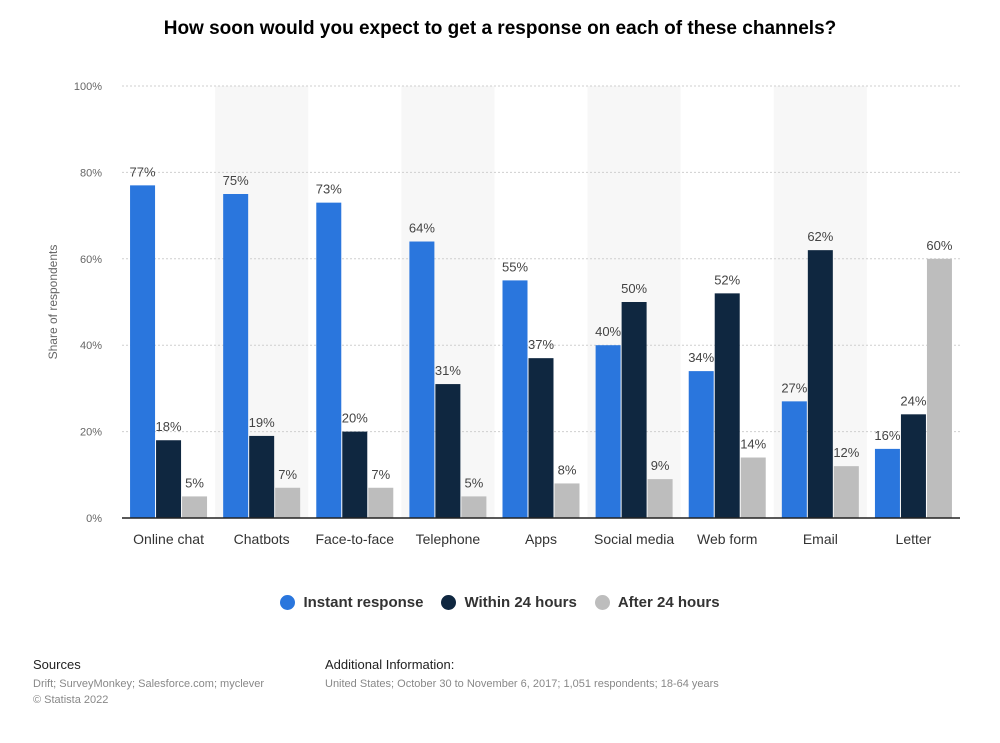  What do you see at coordinates (195, 507) in the screenshot?
I see `bar-after-24-hours-online-chat` at bounding box center [195, 507].